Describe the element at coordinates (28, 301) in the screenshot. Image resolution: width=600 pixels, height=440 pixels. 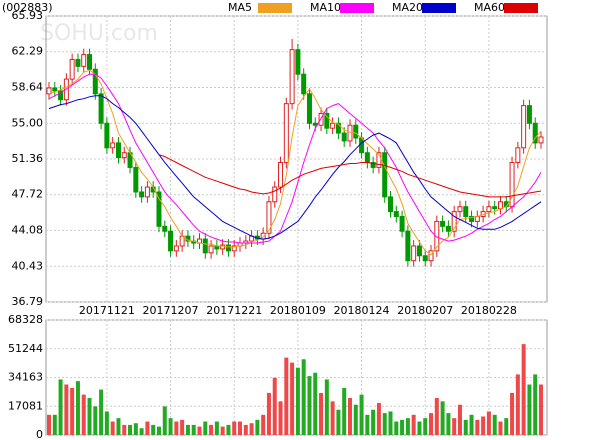
I see `y-tick-label: 36.79` at that location.